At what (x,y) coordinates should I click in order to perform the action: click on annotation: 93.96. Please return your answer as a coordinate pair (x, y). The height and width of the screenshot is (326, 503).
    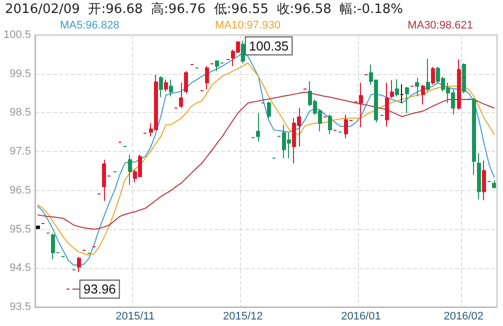
    Looking at the image, I should click on (99, 289).